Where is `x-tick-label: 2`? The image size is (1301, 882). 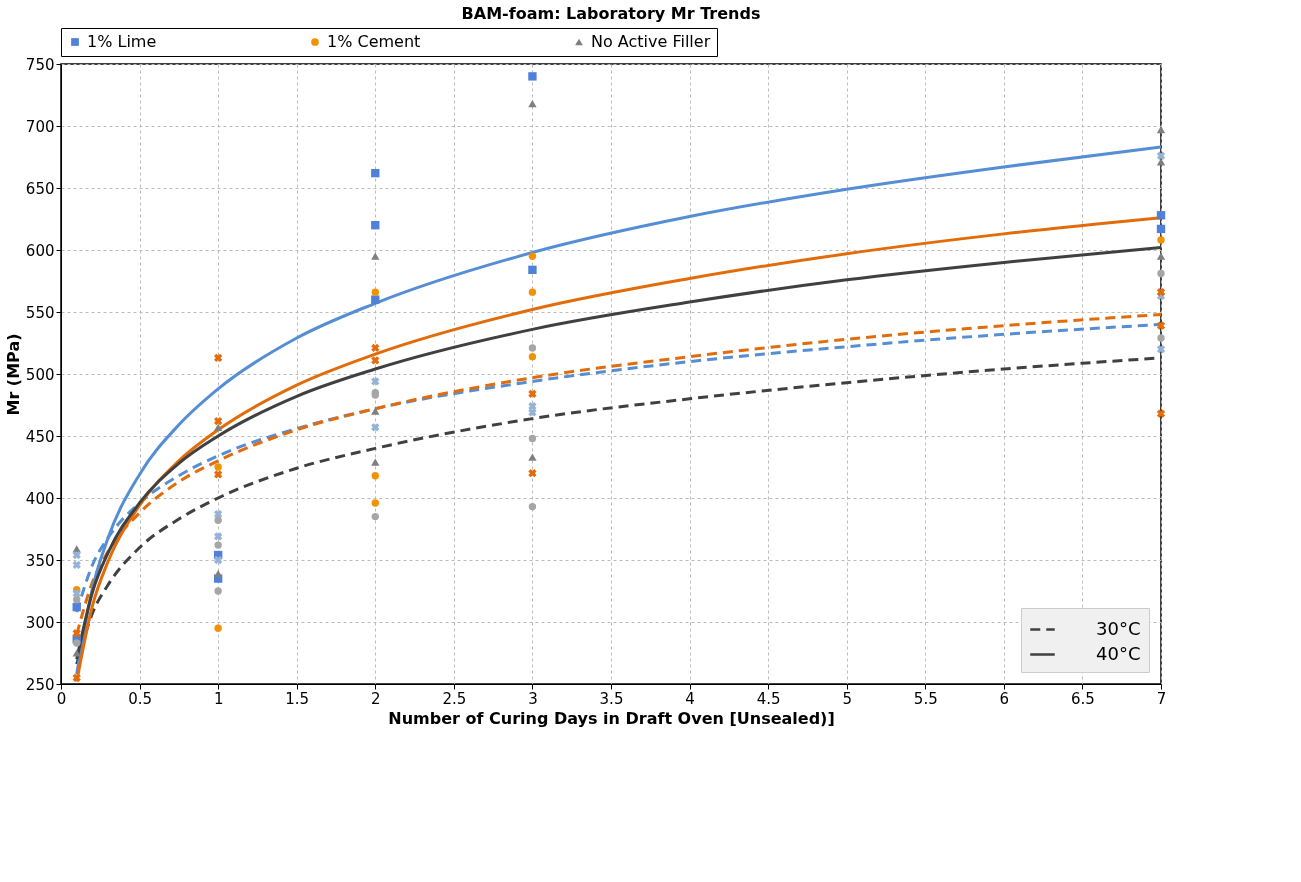
x-tick-label: 2 is located at coordinates (376, 698).